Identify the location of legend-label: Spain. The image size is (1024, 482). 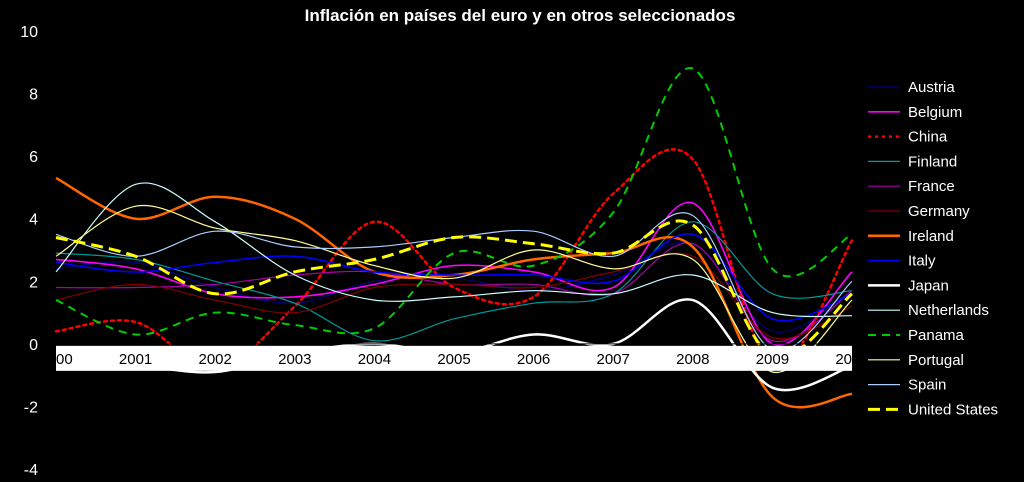
(927, 385).